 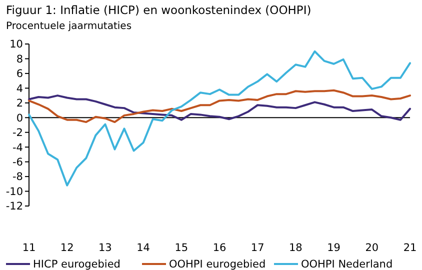 I want to click on chart-subtitle: Procentuele jaarmutaties, so click(x=69, y=26).